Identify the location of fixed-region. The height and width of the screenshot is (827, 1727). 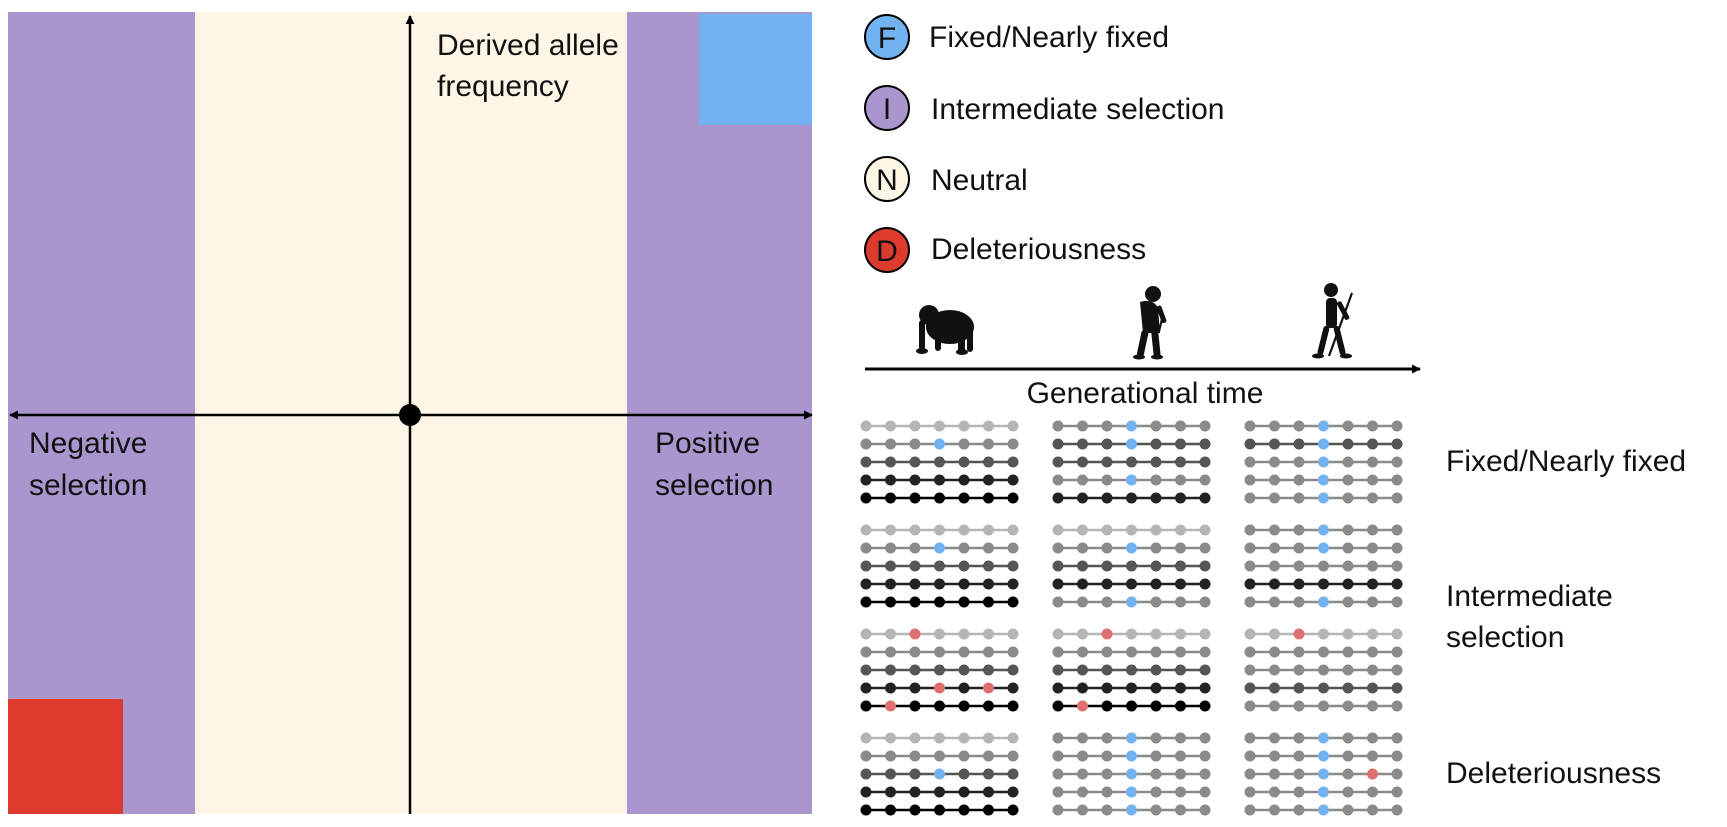
(755, 69).